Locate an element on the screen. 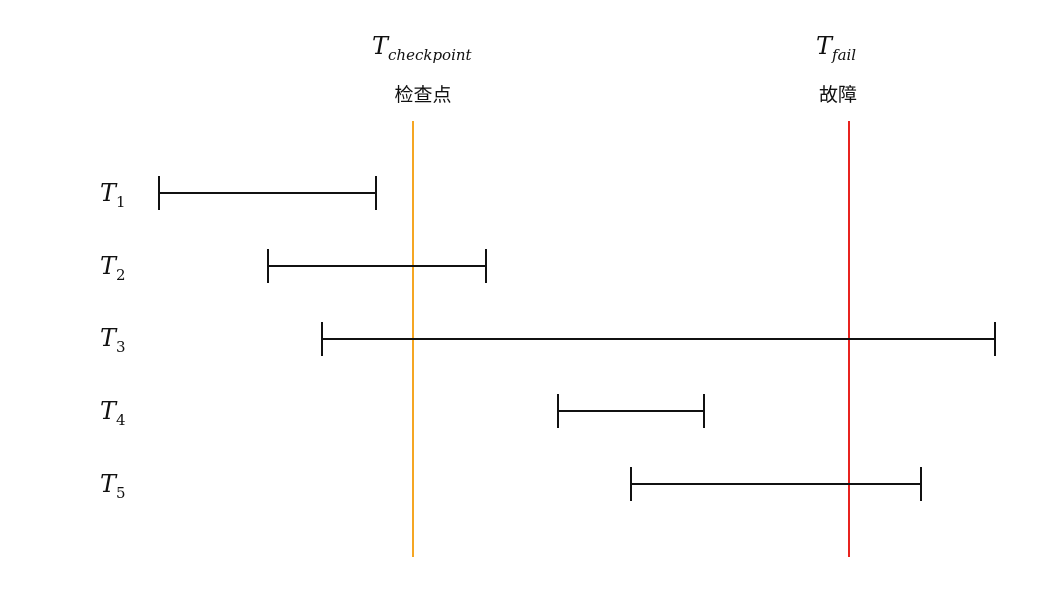 This screenshot has height=594, width=1053. fail-symbol: Tfail is located at coordinates (836, 48).